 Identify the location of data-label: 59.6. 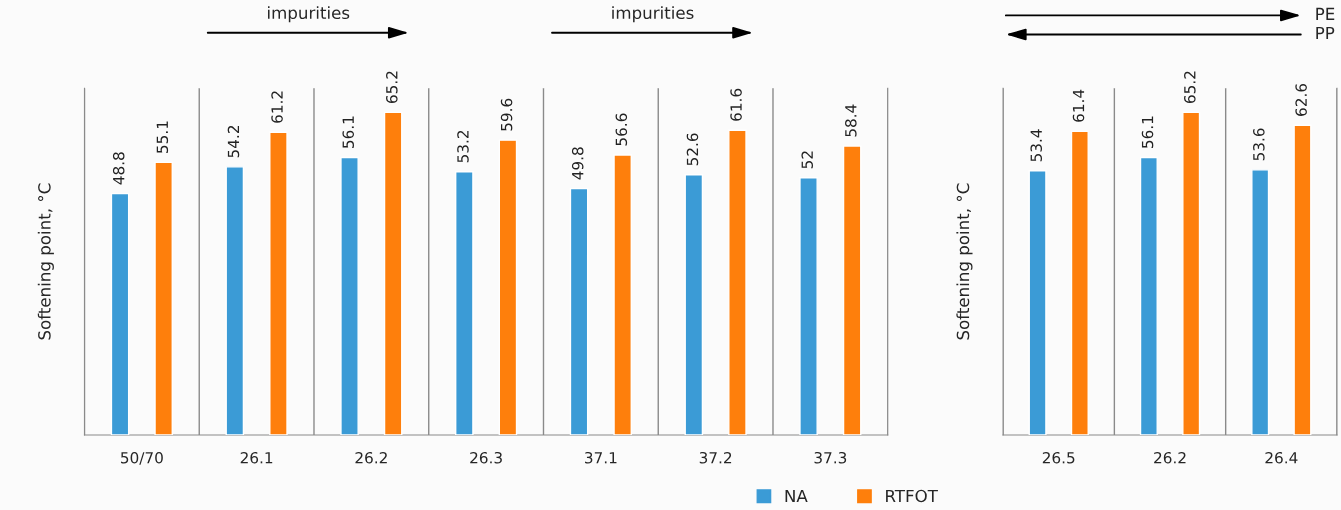
(506, 114).